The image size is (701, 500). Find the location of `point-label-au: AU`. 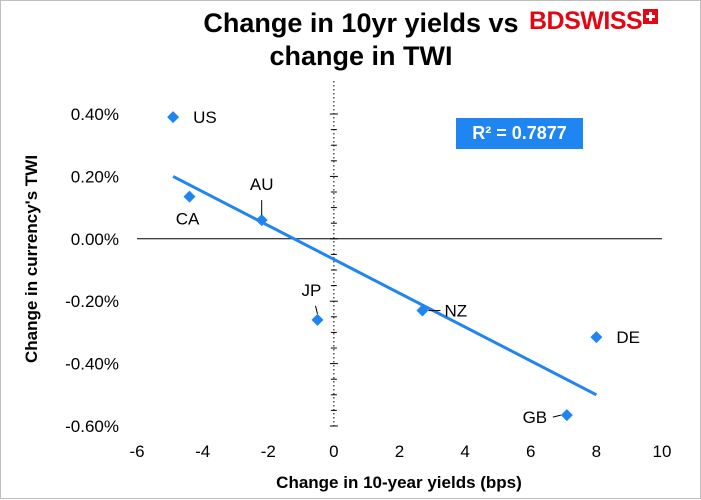

point-label-au: AU is located at coordinates (262, 184).